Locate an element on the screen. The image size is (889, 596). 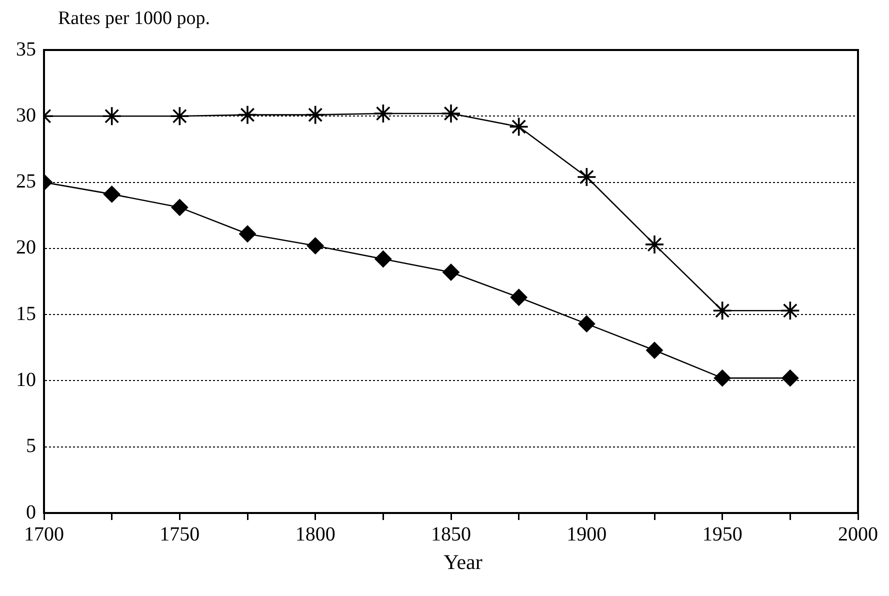
x-tick-label: 2000 is located at coordinates (858, 534).